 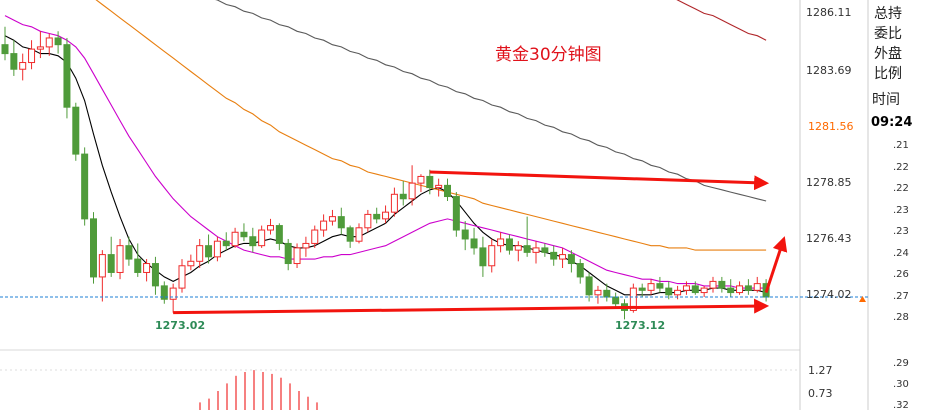 What do you see at coordinates (901, 296) in the screenshot?
I see `side-row: .27` at bounding box center [901, 296].